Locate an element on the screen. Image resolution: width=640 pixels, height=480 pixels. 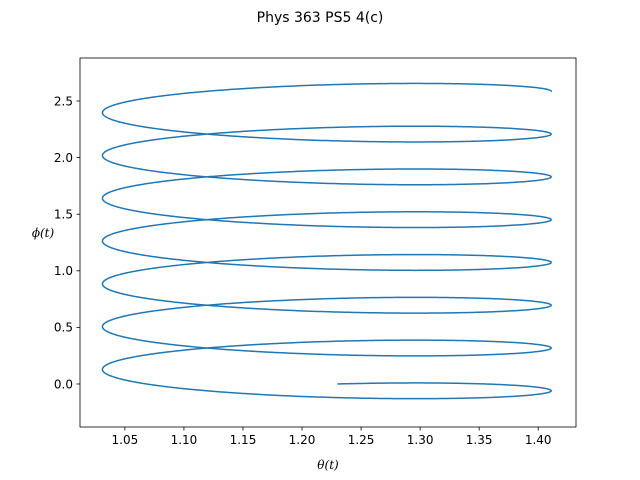
x-tick-label: 1.05 is located at coordinates (125, 440).